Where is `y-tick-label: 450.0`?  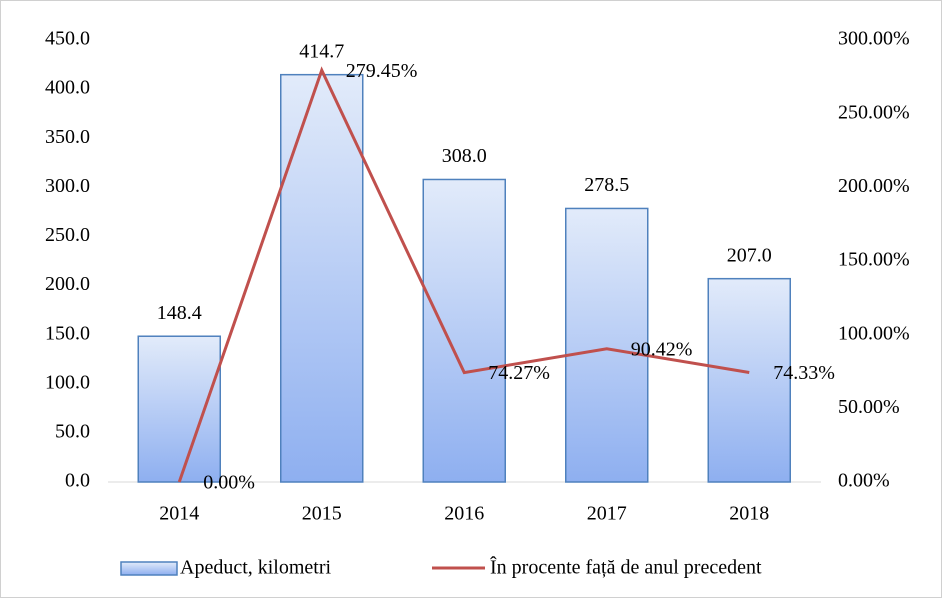 y-tick-label: 450.0 is located at coordinates (67, 39).